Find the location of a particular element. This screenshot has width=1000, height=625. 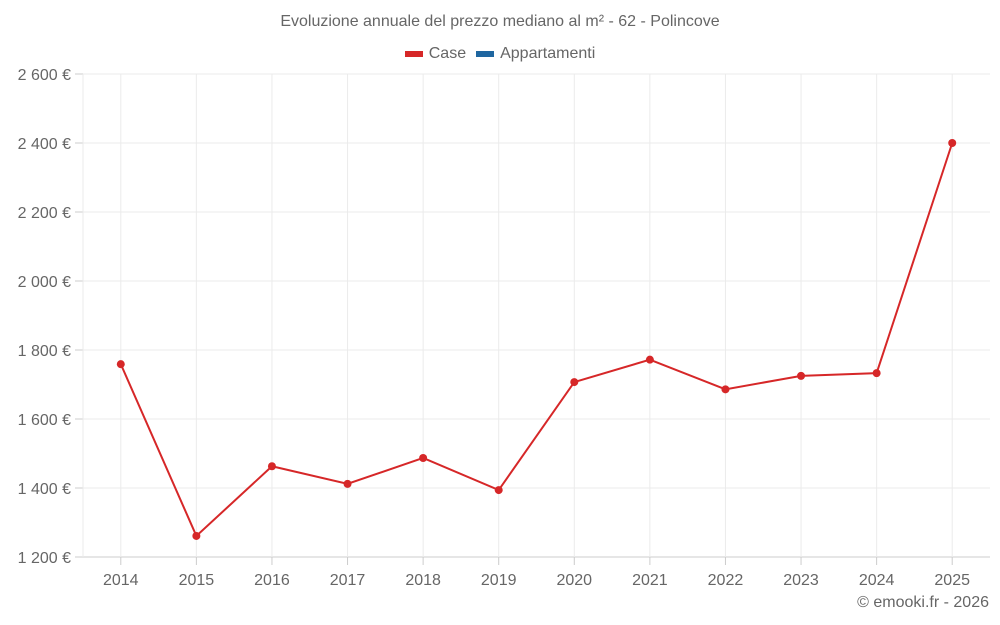

legend-item-appartamenti: Appartamenti is located at coordinates (535, 54).